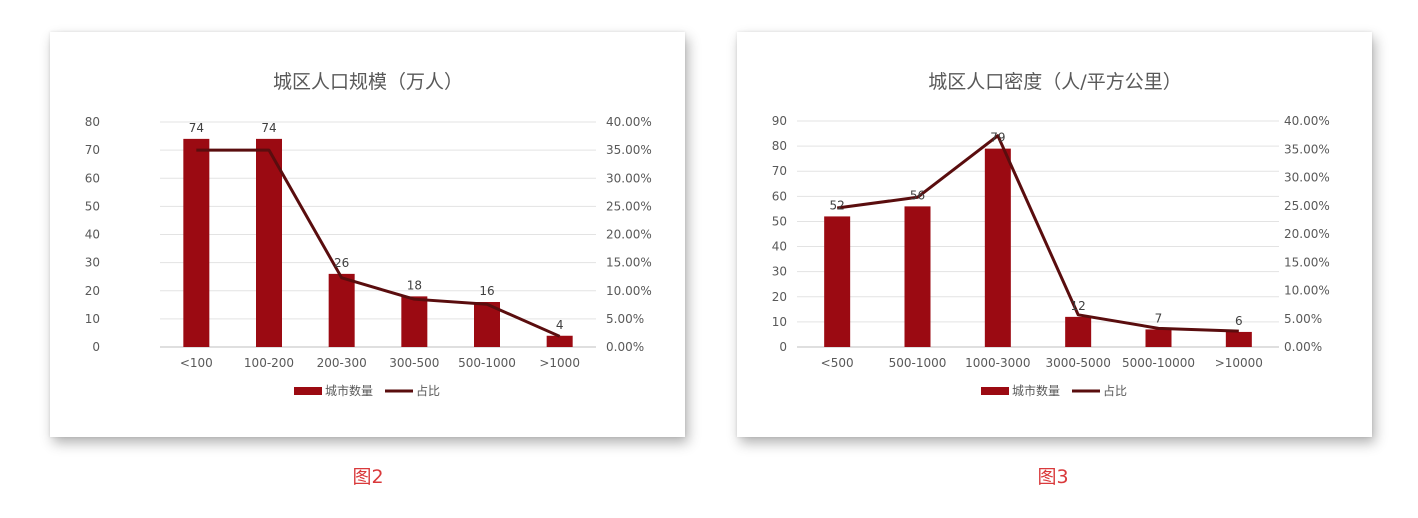 The width and height of the screenshot is (1418, 518). What do you see at coordinates (917, 195) in the screenshot?
I see `data-label: 56` at bounding box center [917, 195].